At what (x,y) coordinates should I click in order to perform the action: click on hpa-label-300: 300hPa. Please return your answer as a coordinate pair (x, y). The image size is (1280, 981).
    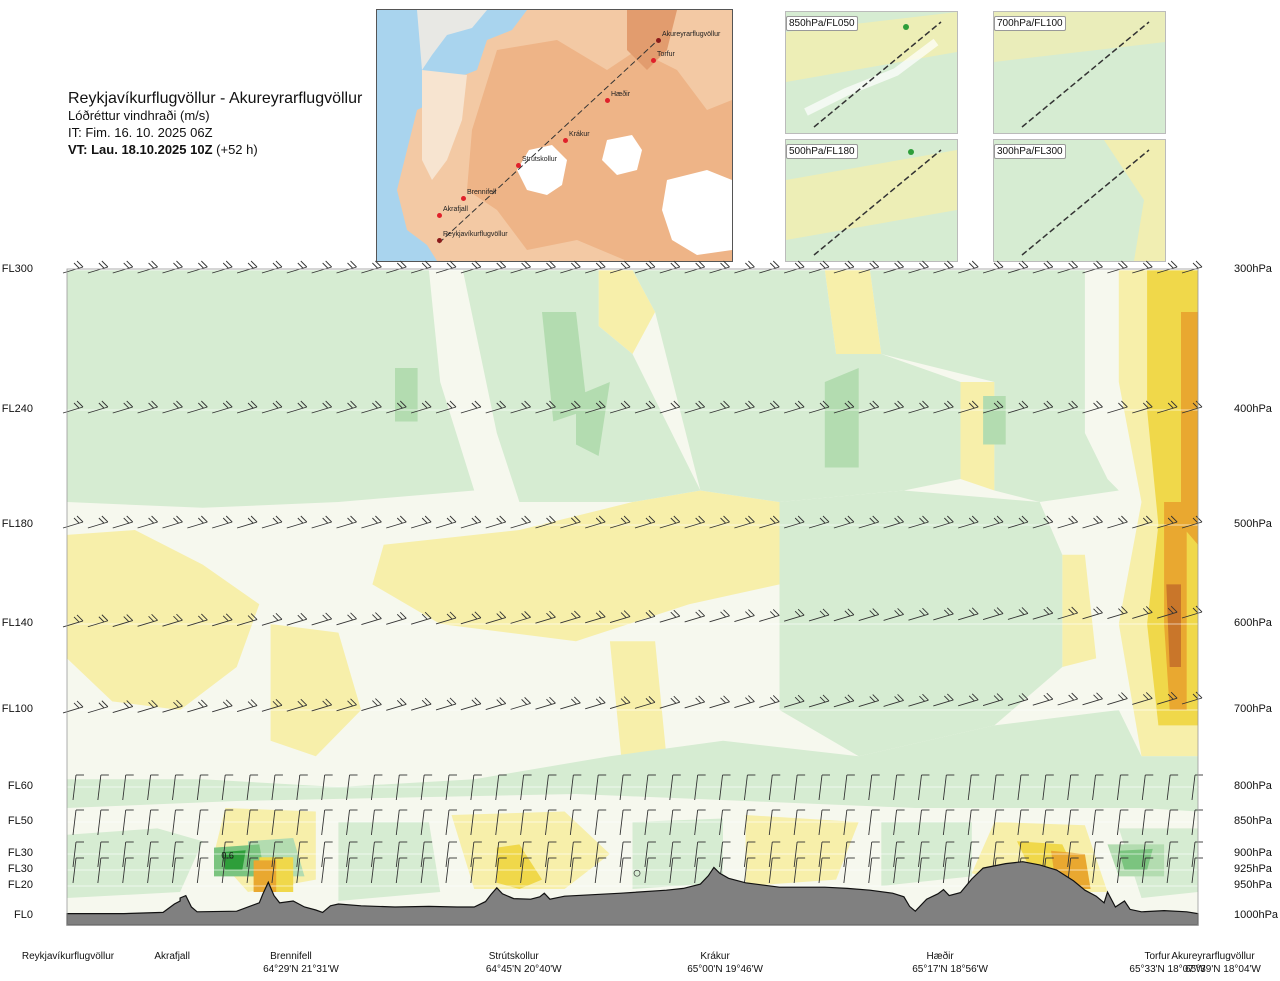
    Looking at the image, I should click on (1253, 269).